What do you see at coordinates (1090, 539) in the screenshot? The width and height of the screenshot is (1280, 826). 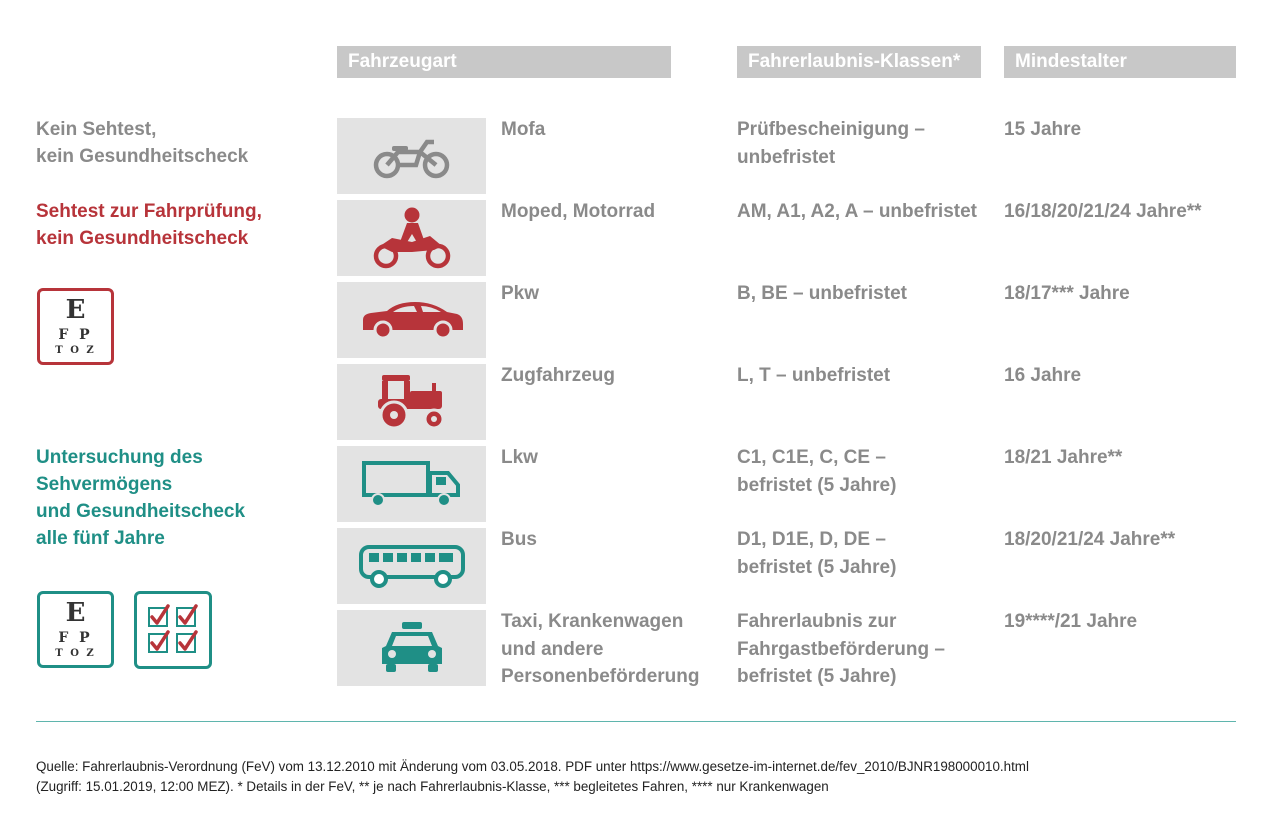 I see `row-bus-age: 18/20/21/24 Jahre**` at bounding box center [1090, 539].